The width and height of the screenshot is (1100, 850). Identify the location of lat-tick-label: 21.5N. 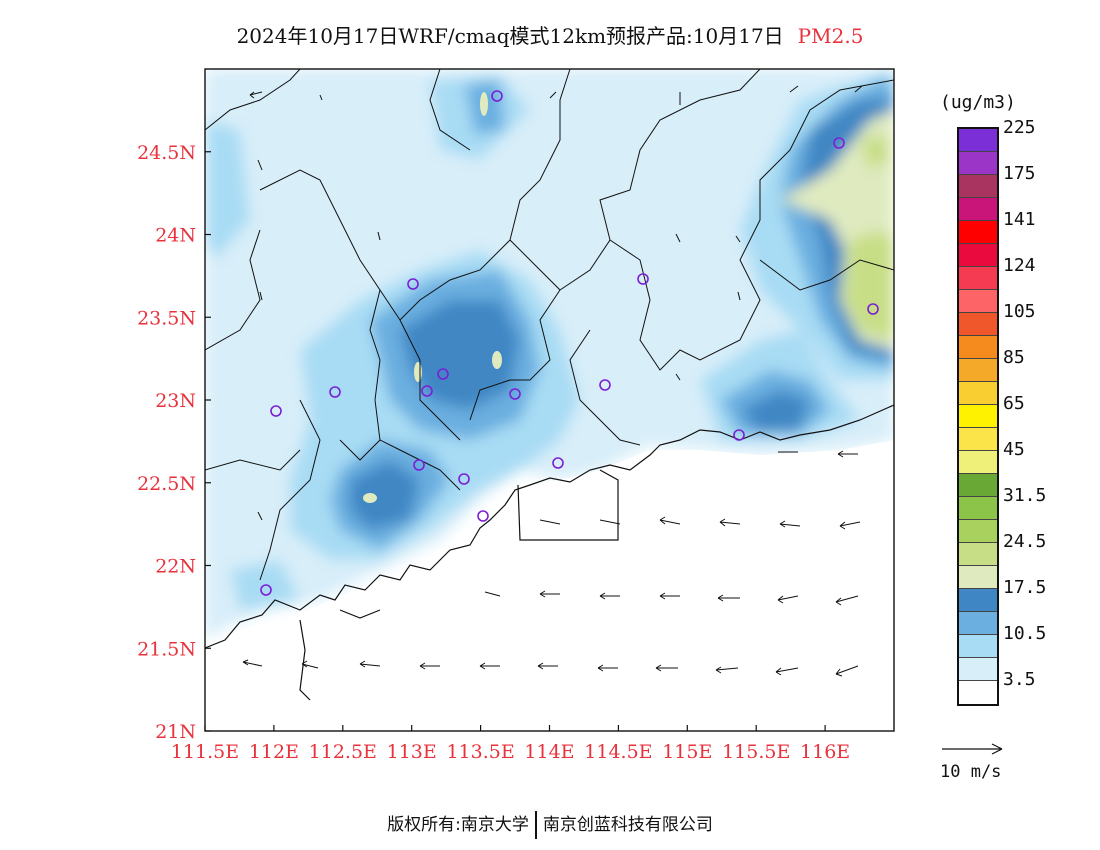
(166, 649).